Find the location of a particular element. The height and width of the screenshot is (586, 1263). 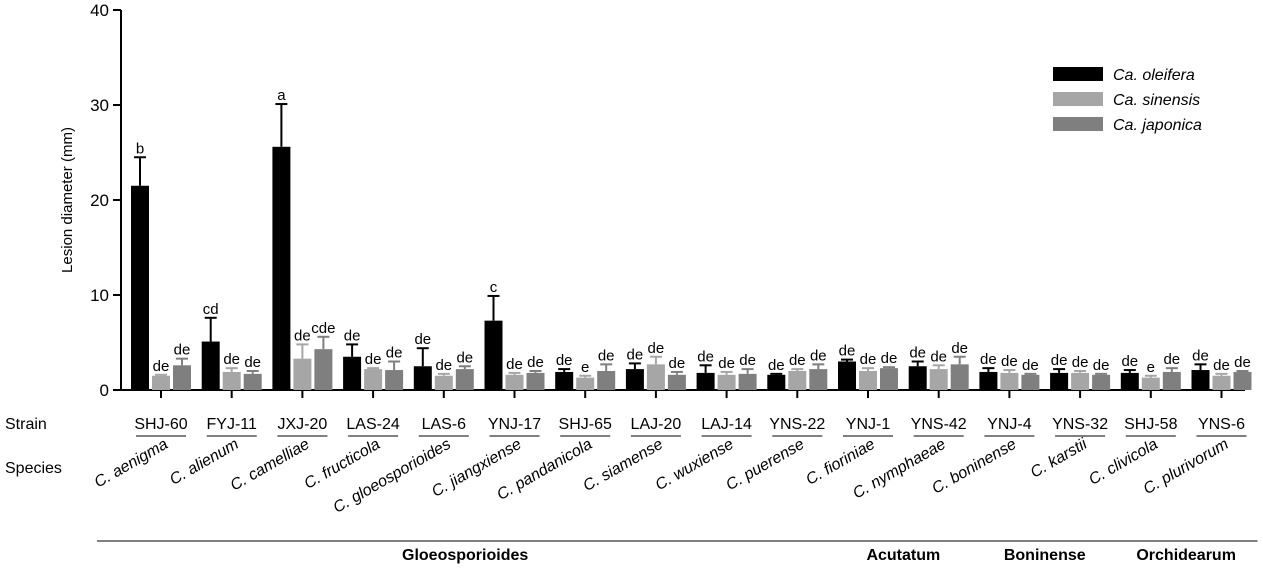

strain-label: YNS-22 is located at coordinates (797, 424).